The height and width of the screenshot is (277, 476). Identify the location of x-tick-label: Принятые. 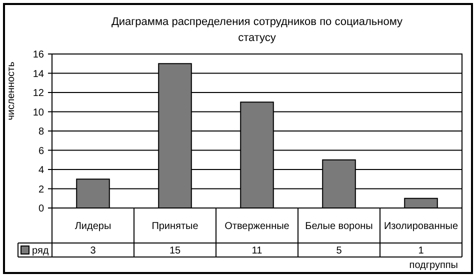
(175, 226).